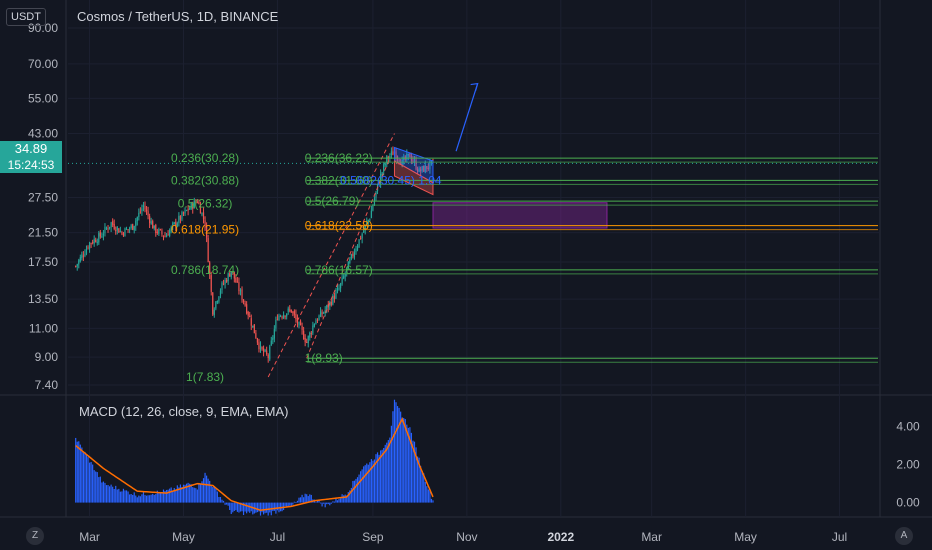 The height and width of the screenshot is (550, 932). Describe the element at coordinates (47, 385) in the screenshot. I see `price-tick-label: 7.40` at that location.